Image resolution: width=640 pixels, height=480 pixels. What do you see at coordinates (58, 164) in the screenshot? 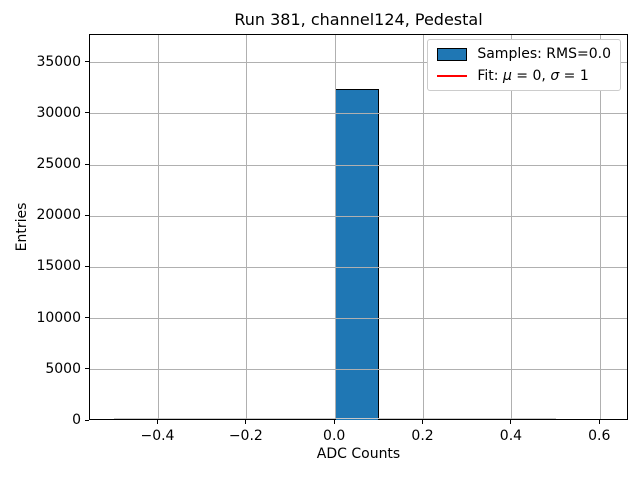
I see `y-tick-label: 25000` at bounding box center [58, 164].